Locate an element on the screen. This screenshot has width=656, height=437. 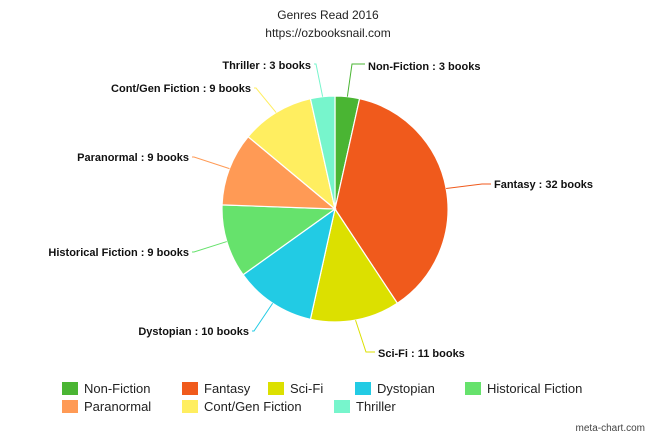
chart-subtitle: https://ozbooksnail.com is located at coordinates (327, 33).